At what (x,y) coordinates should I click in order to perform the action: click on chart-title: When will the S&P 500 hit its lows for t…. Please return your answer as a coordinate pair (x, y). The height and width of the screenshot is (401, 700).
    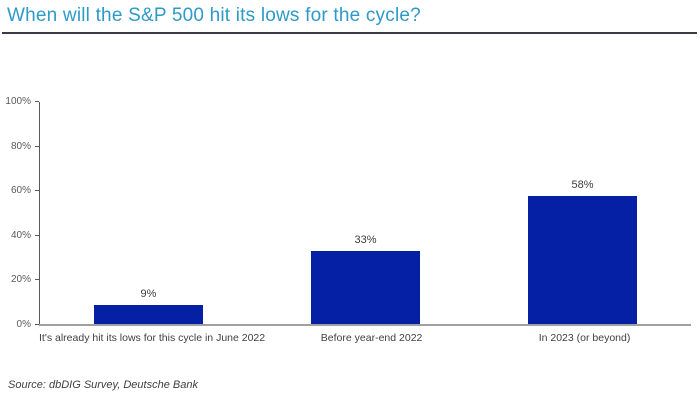
    Looking at the image, I should click on (214, 15).